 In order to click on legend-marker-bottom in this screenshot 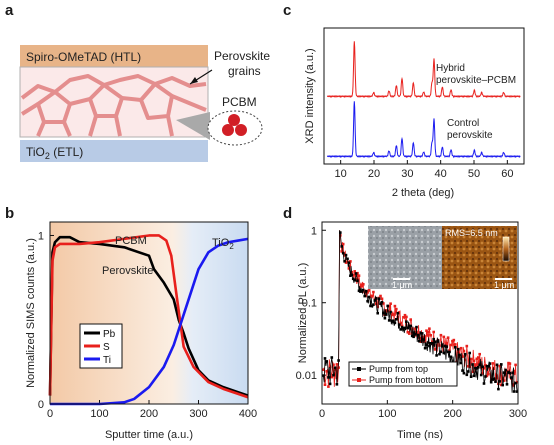, I will do `click(359, 380)`.